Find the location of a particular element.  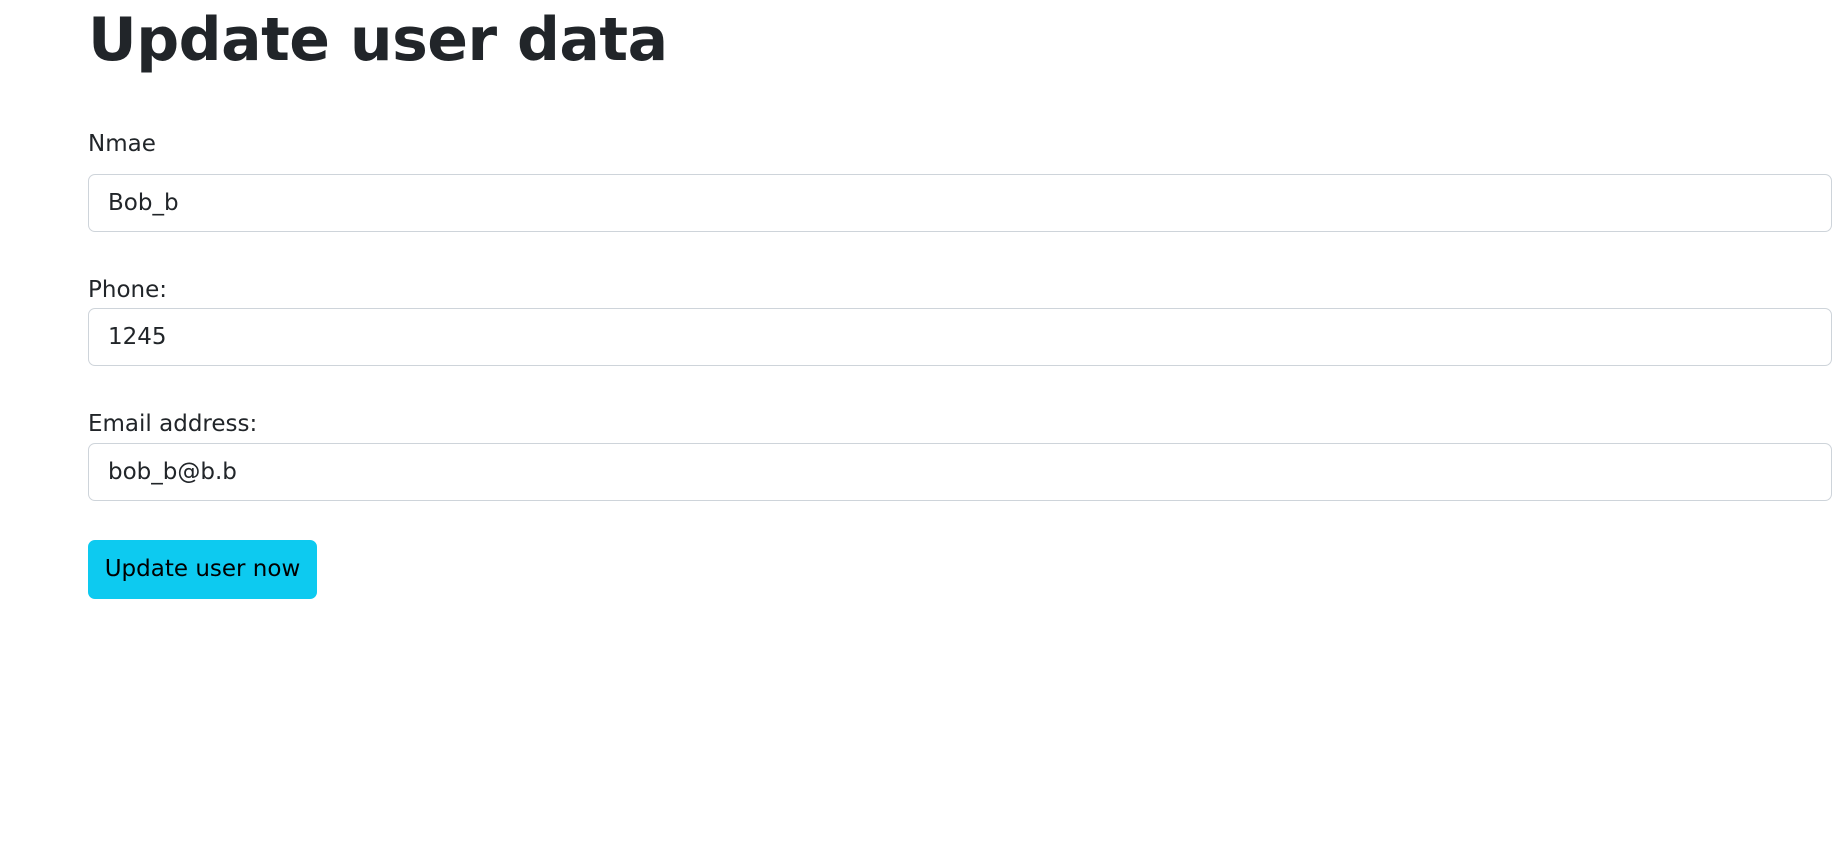

update-user-button: Update user now is located at coordinates (202, 569).